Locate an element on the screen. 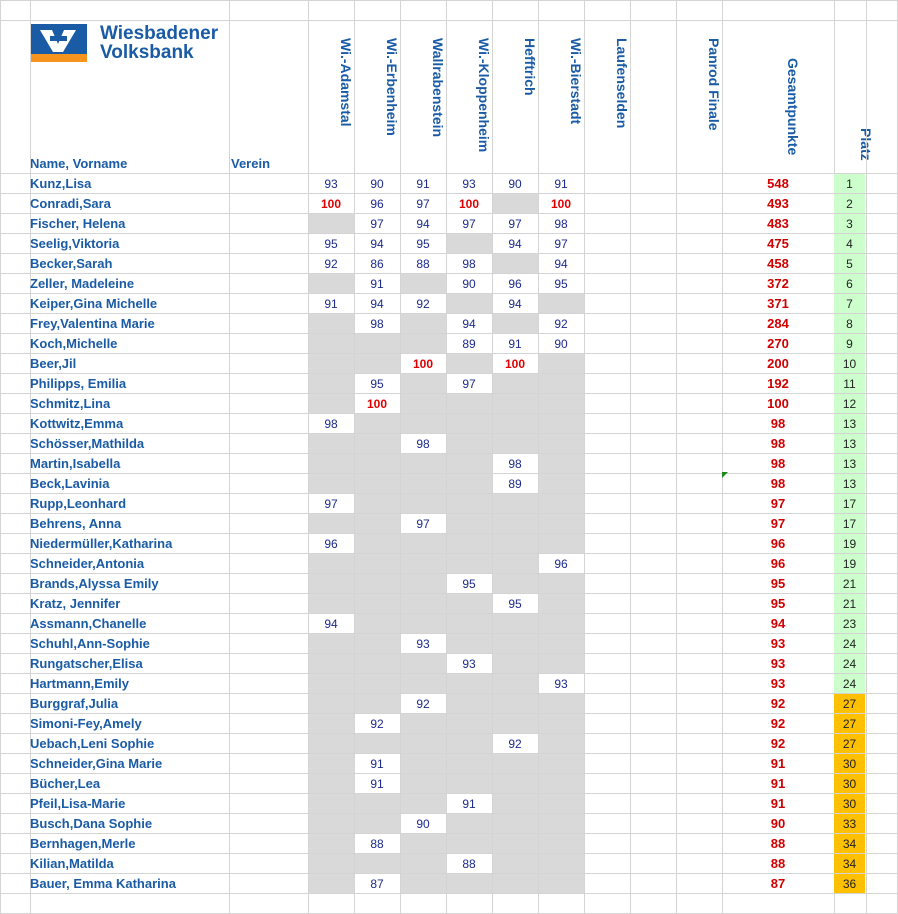 The height and width of the screenshot is (914, 898). total-points: 90 is located at coordinates (778, 823).